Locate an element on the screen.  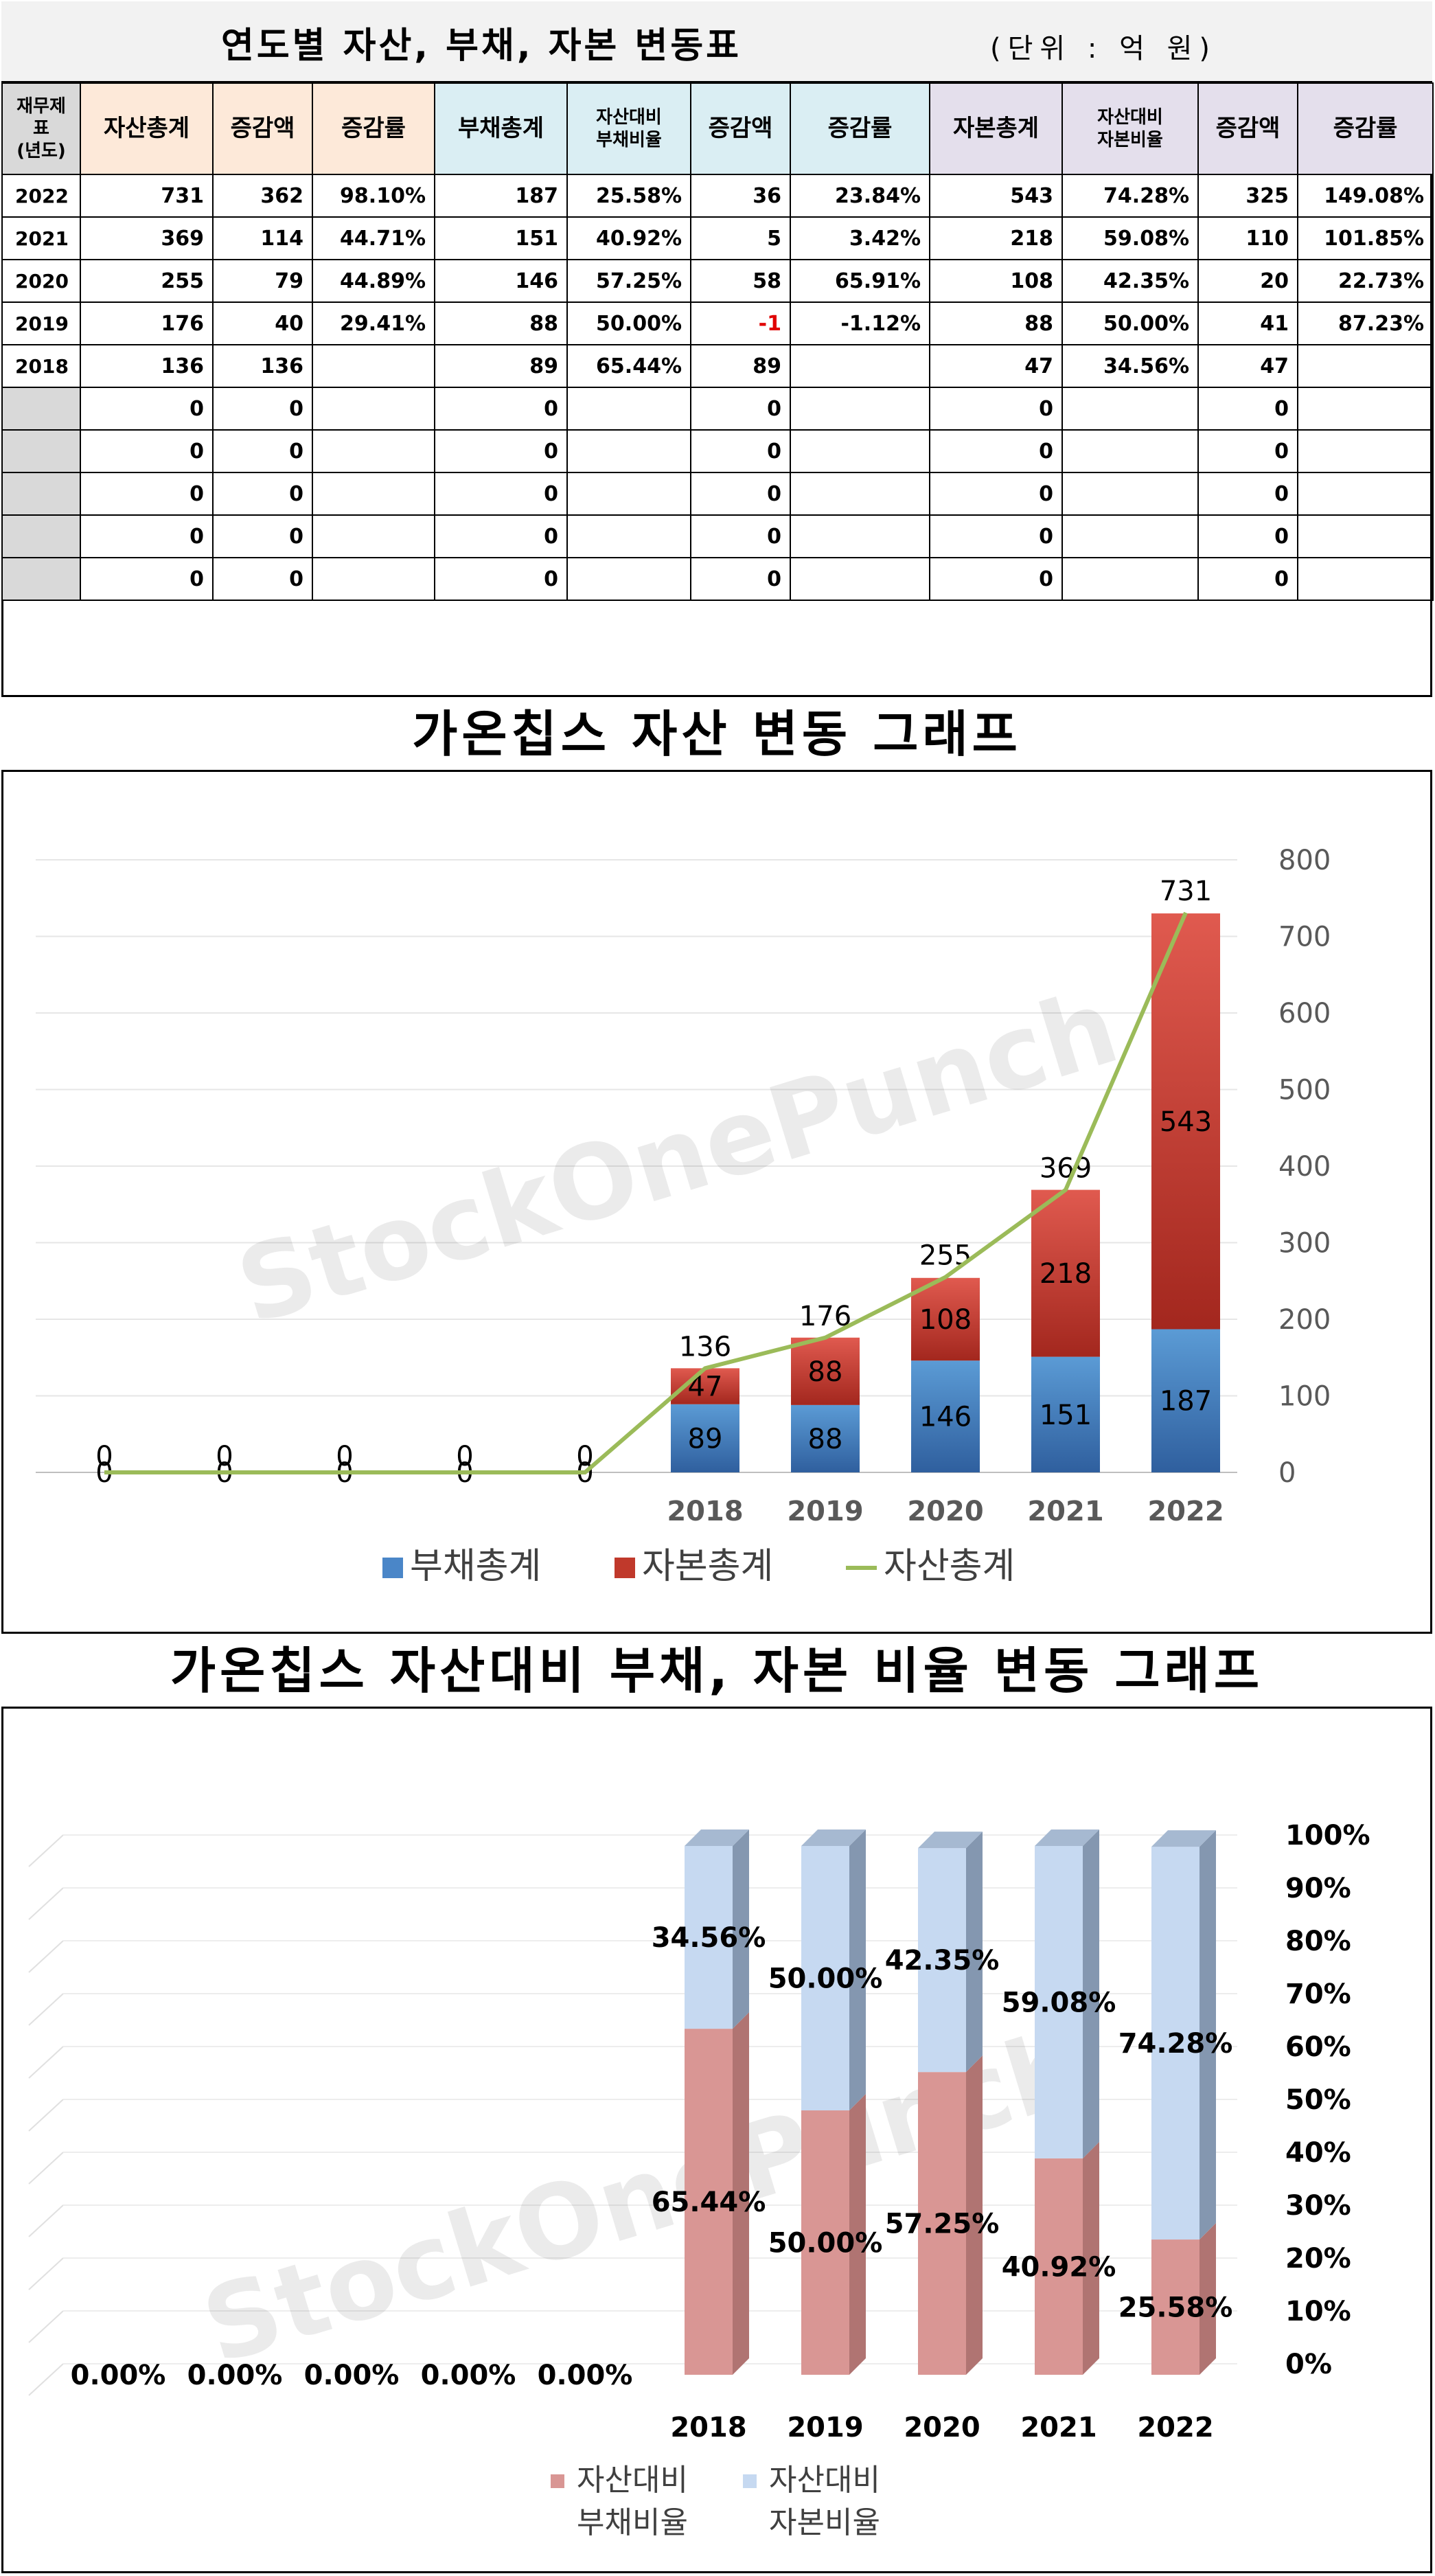
x-tick-label: 2022 is located at coordinates (1175, 2427).